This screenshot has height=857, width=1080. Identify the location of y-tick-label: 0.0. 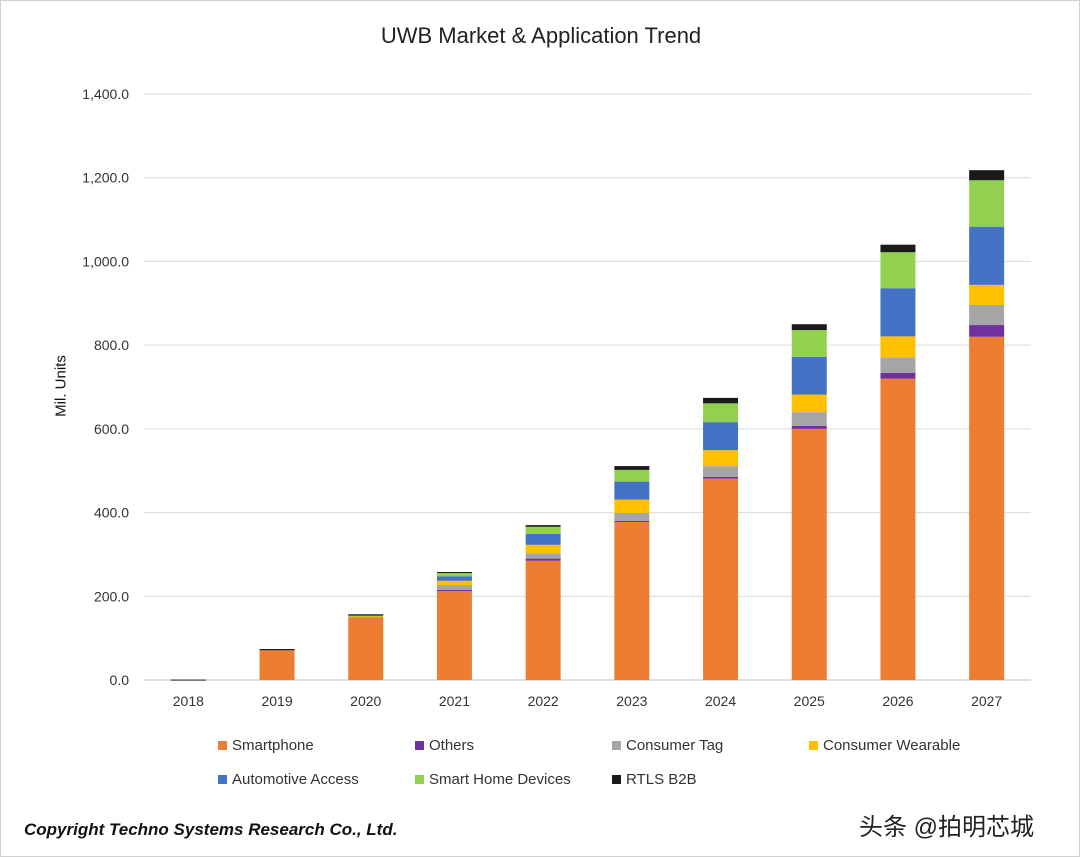
(120, 680).